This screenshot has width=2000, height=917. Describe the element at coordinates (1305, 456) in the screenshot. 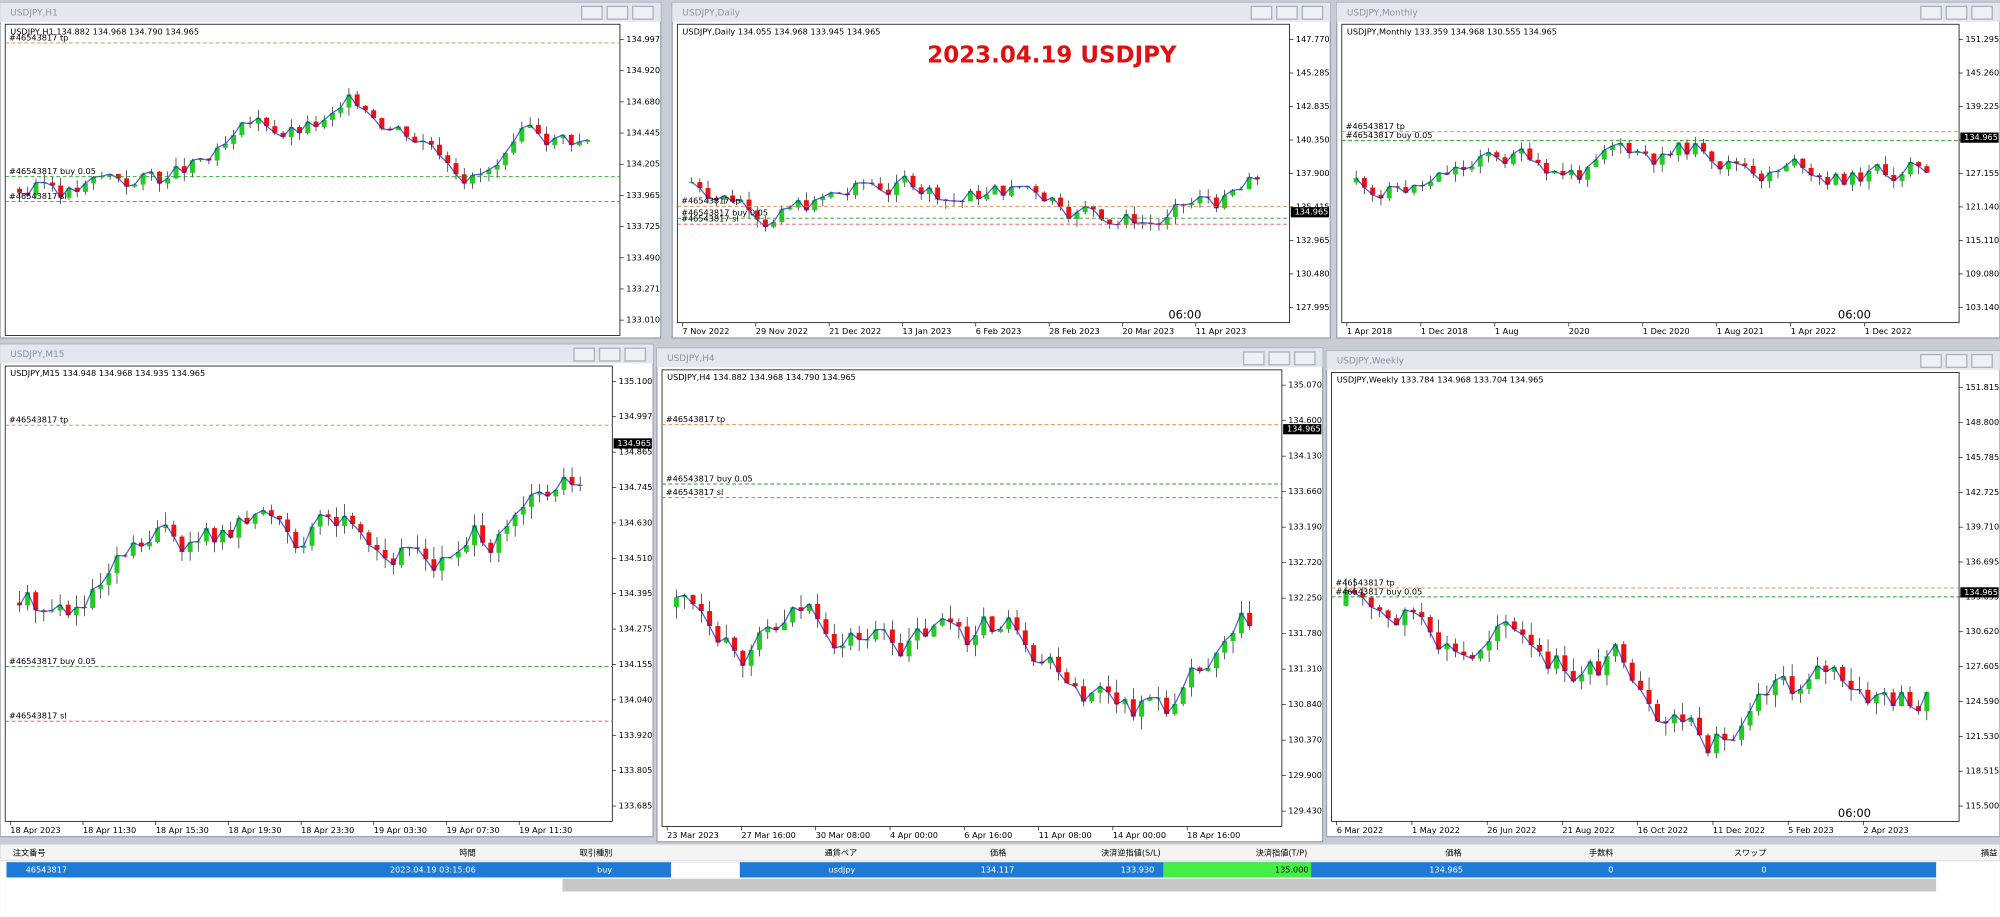

I see `price-label: 134.130` at that location.